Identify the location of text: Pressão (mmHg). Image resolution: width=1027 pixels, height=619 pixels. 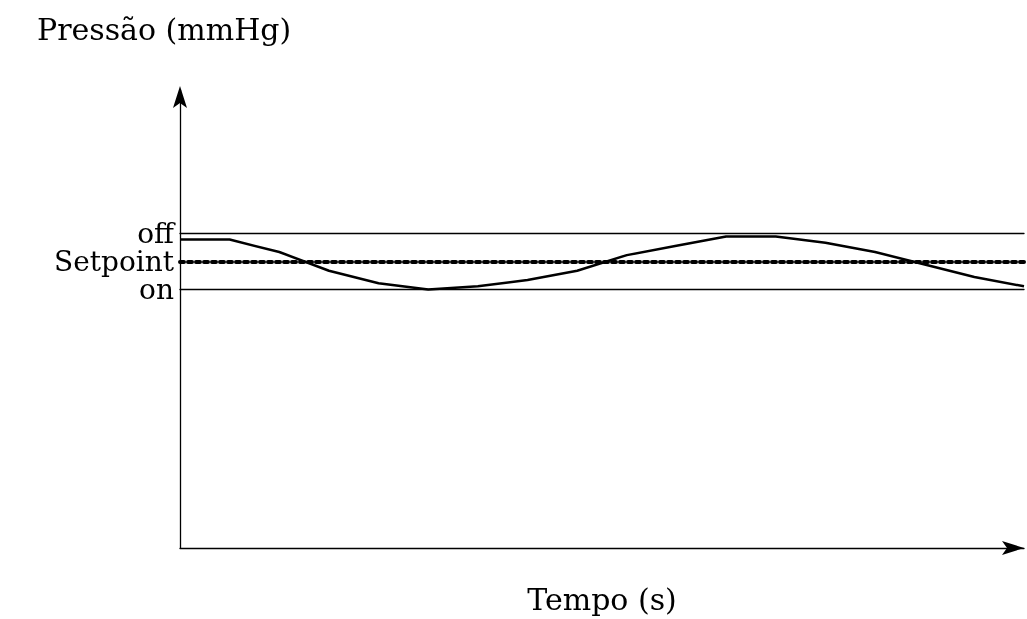
(164, 29).